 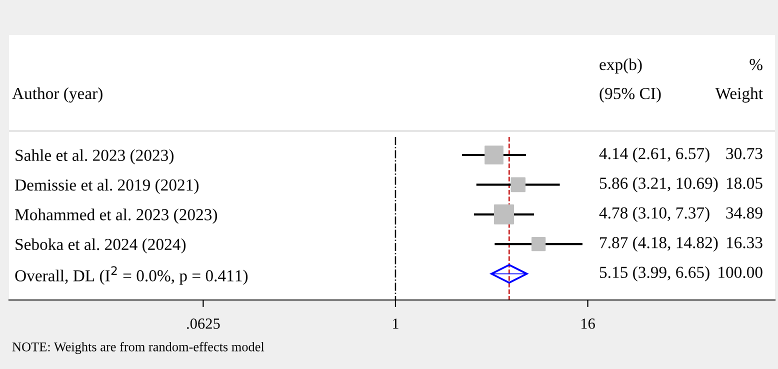 I want to click on annotation: 5.15 (3.99, 6.65), so click(x=655, y=274).